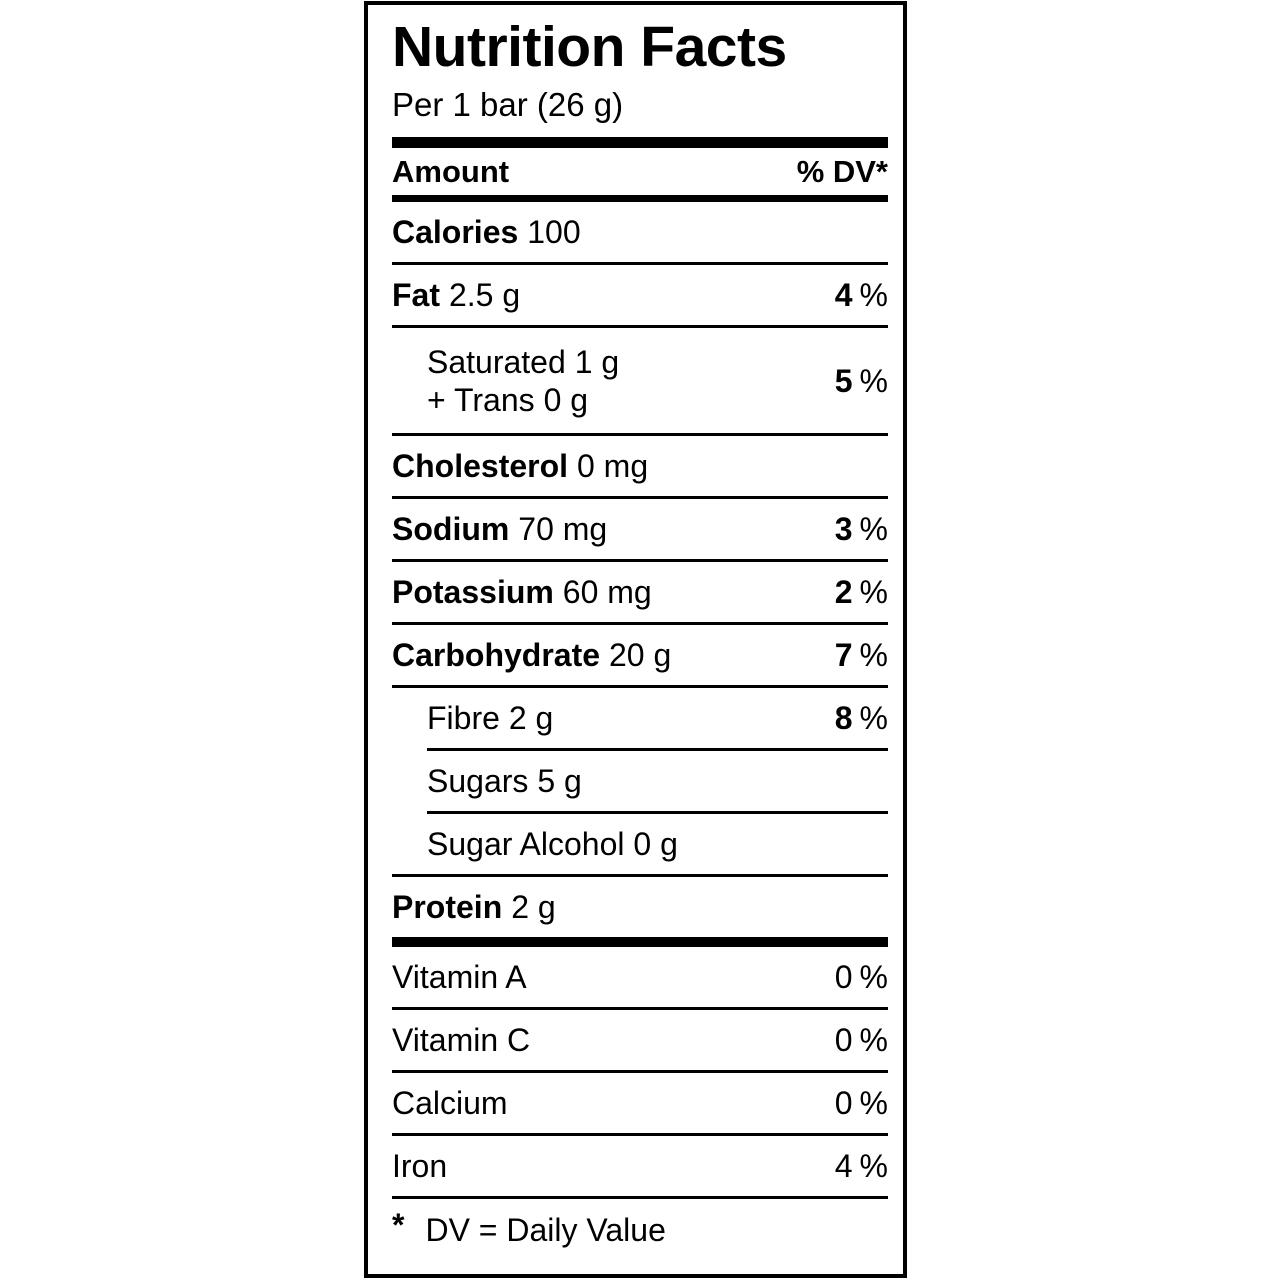  Describe the element at coordinates (640, 942) in the screenshot. I see `vitamins-thick-divider` at that location.